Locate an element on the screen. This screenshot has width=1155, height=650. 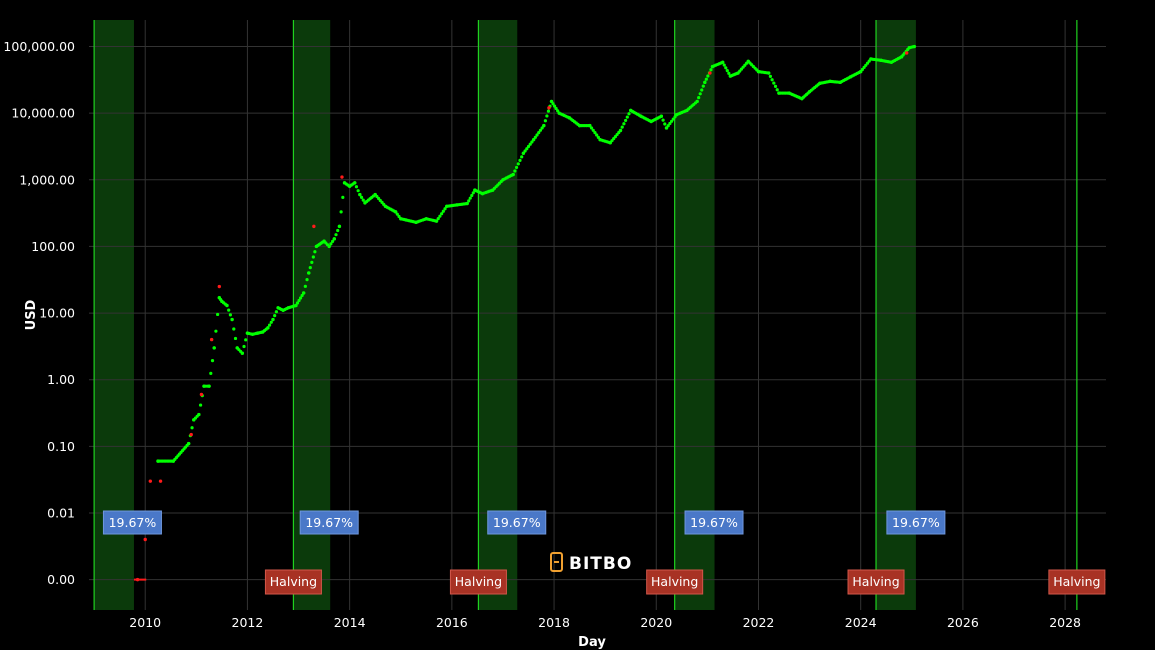
y-tick-label: 10,000.00 is located at coordinates (43, 113).